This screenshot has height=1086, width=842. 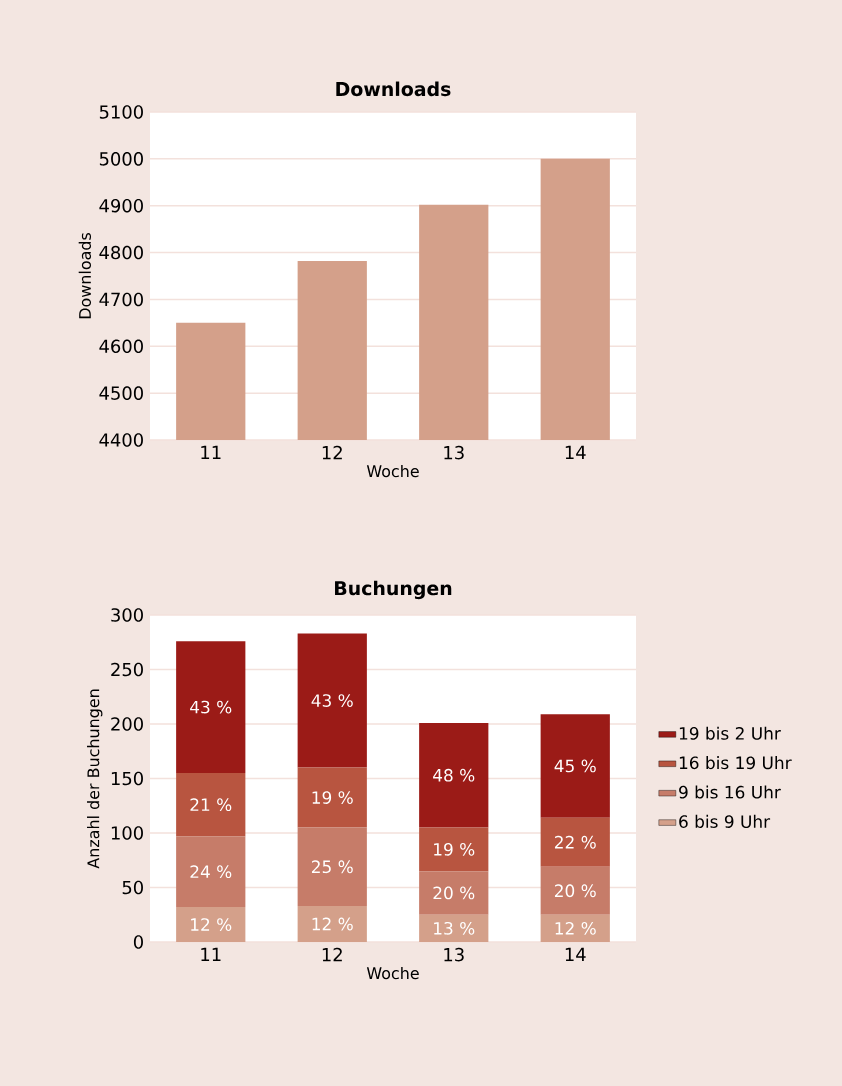 I want to click on legend-label: 19 bis 2 Uhr, so click(x=730, y=733).